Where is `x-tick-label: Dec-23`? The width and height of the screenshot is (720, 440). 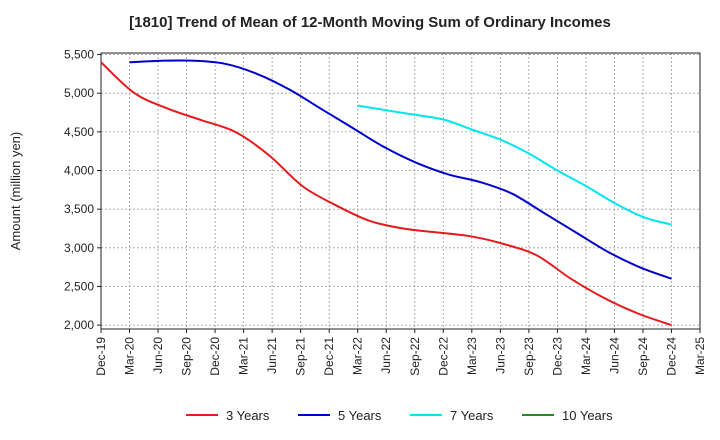 x-tick-label: Dec-23 is located at coordinates (557, 356).